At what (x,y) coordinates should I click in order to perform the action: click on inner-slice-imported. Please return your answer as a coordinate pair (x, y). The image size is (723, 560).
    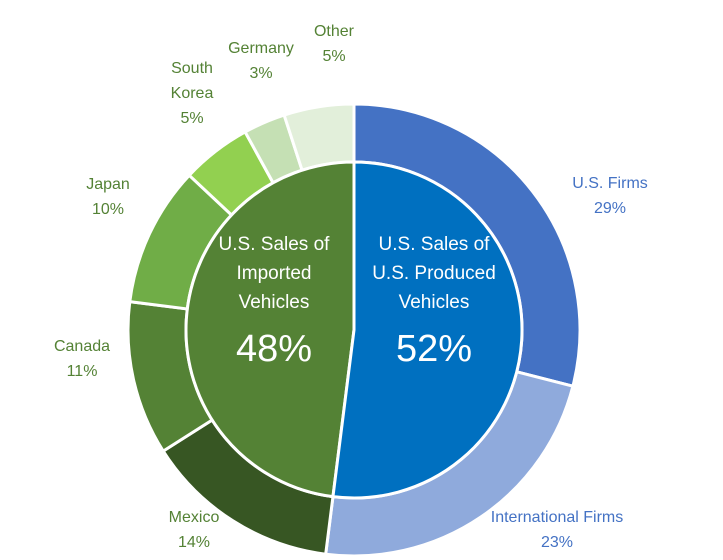
    Looking at the image, I should click on (270, 329).